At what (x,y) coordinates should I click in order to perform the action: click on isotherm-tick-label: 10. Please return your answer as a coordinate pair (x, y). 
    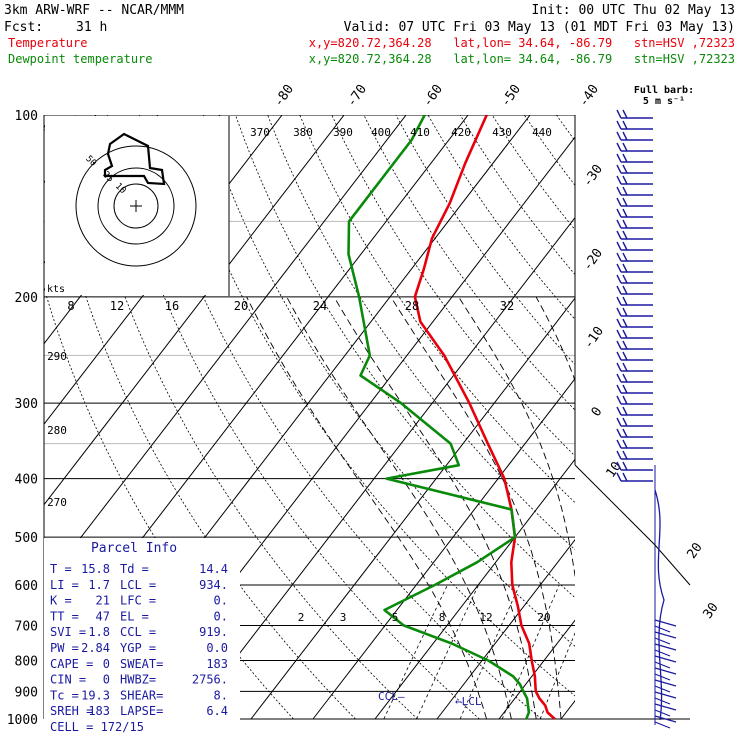
    Looking at the image, I should click on (613, 469).